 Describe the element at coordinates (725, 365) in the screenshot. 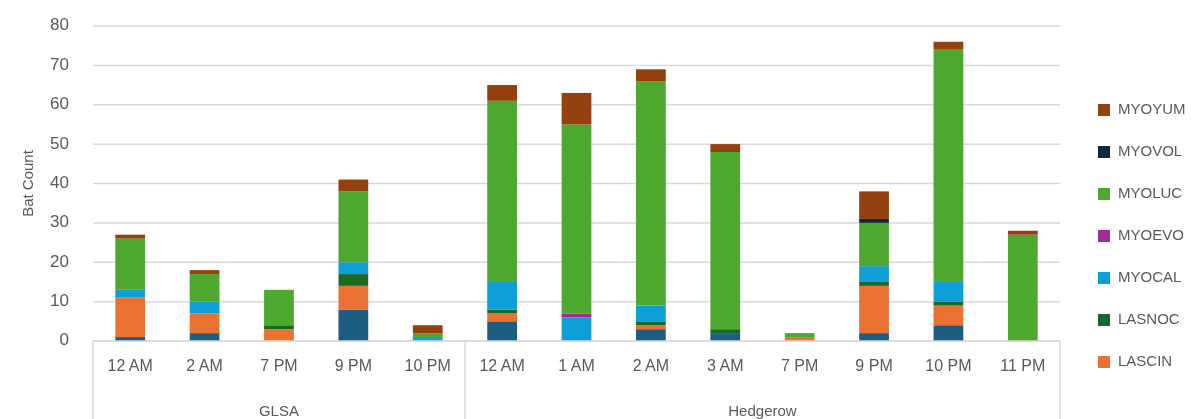

I see `x-tick-label: 3 AM` at that location.